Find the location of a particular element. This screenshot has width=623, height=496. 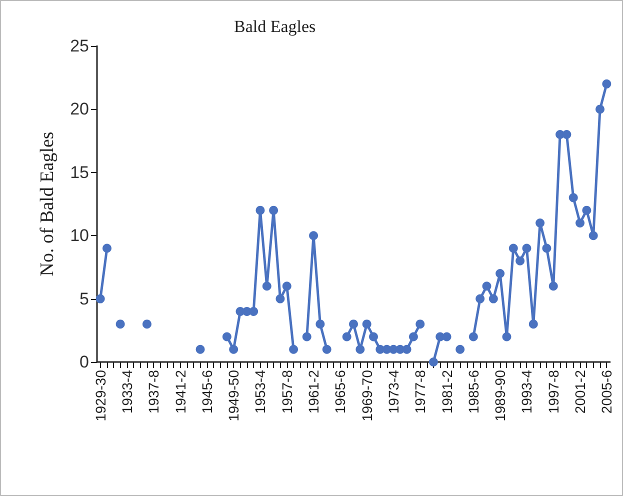

y-axis-title: No. of Bald Eagles is located at coordinates (47, 204).